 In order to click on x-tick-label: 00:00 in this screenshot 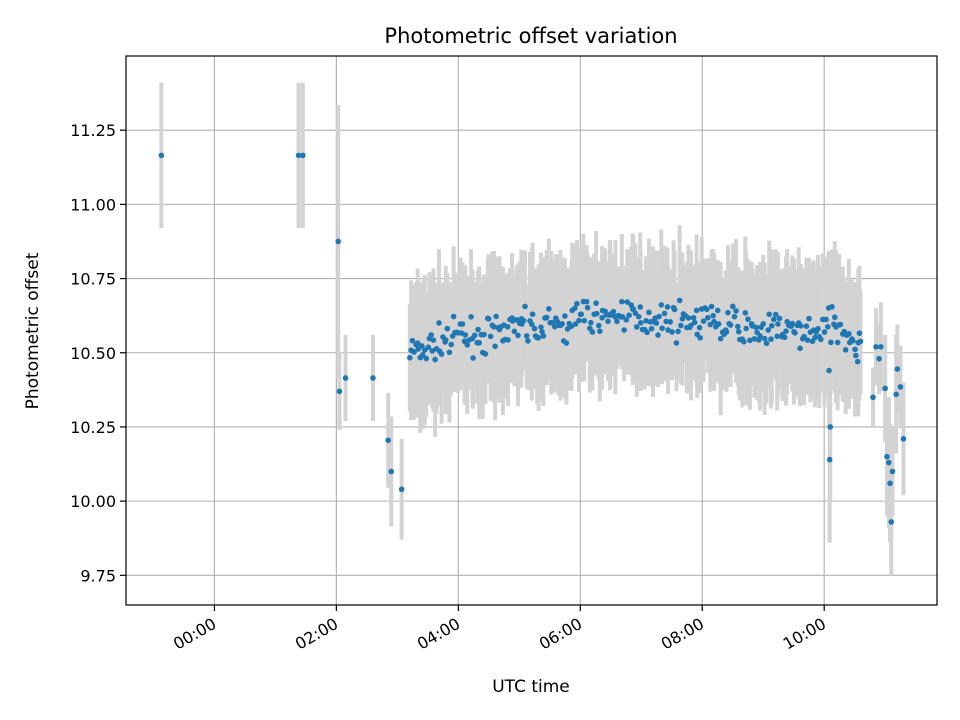, I will do `click(194, 634)`.